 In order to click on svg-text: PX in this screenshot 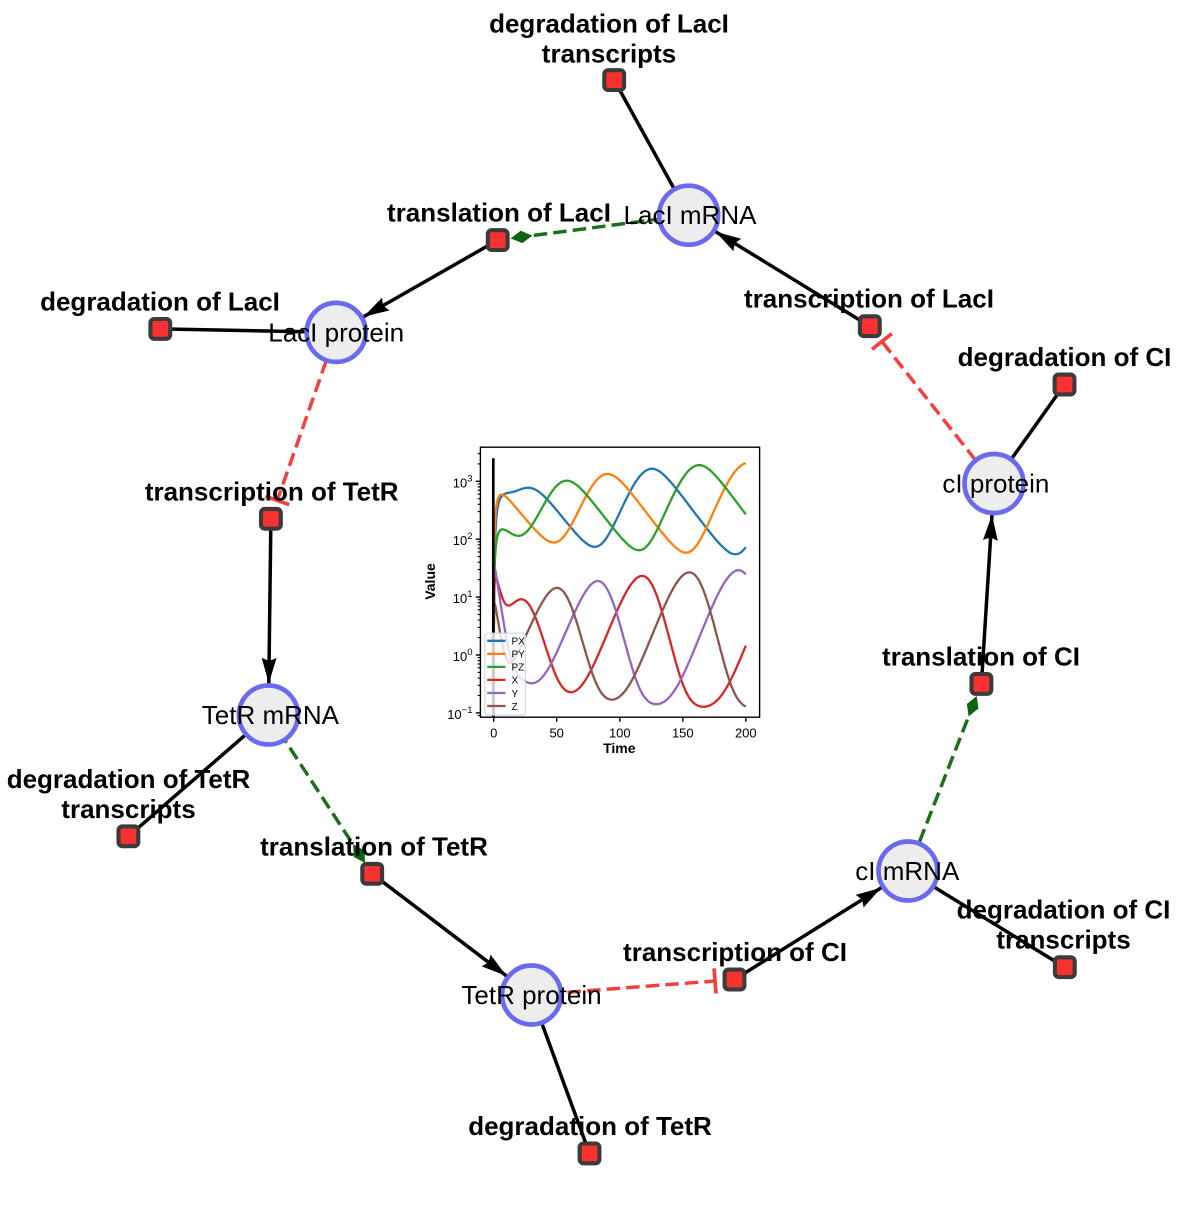, I will do `click(519, 642)`.